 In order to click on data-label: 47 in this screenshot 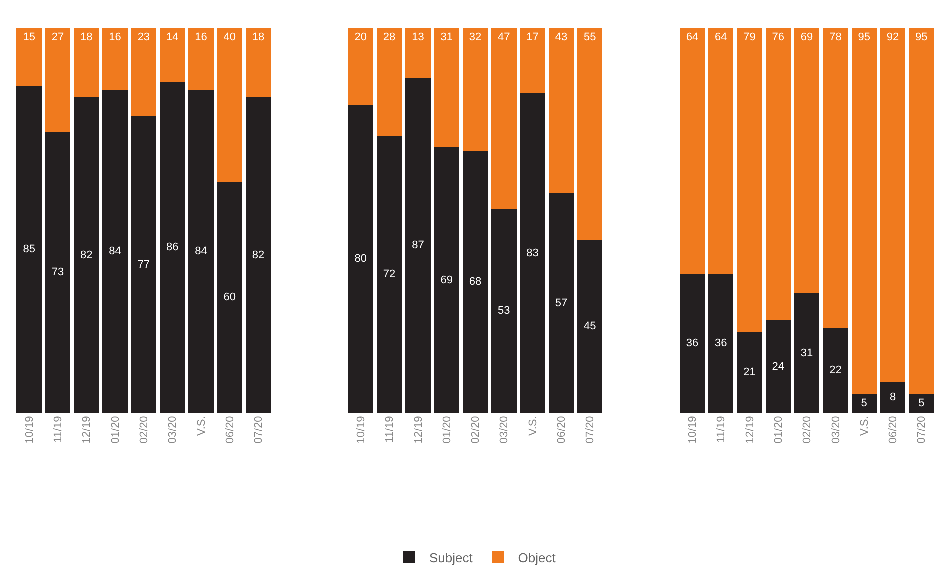, I will do `click(504, 37)`.